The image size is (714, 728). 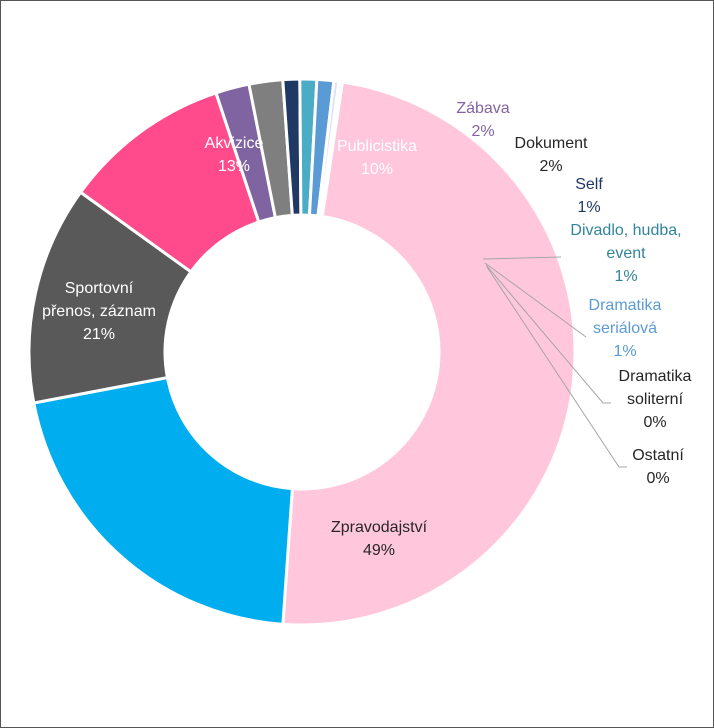 What do you see at coordinates (377, 169) in the screenshot?
I see `data-label-percent: 10%` at bounding box center [377, 169].